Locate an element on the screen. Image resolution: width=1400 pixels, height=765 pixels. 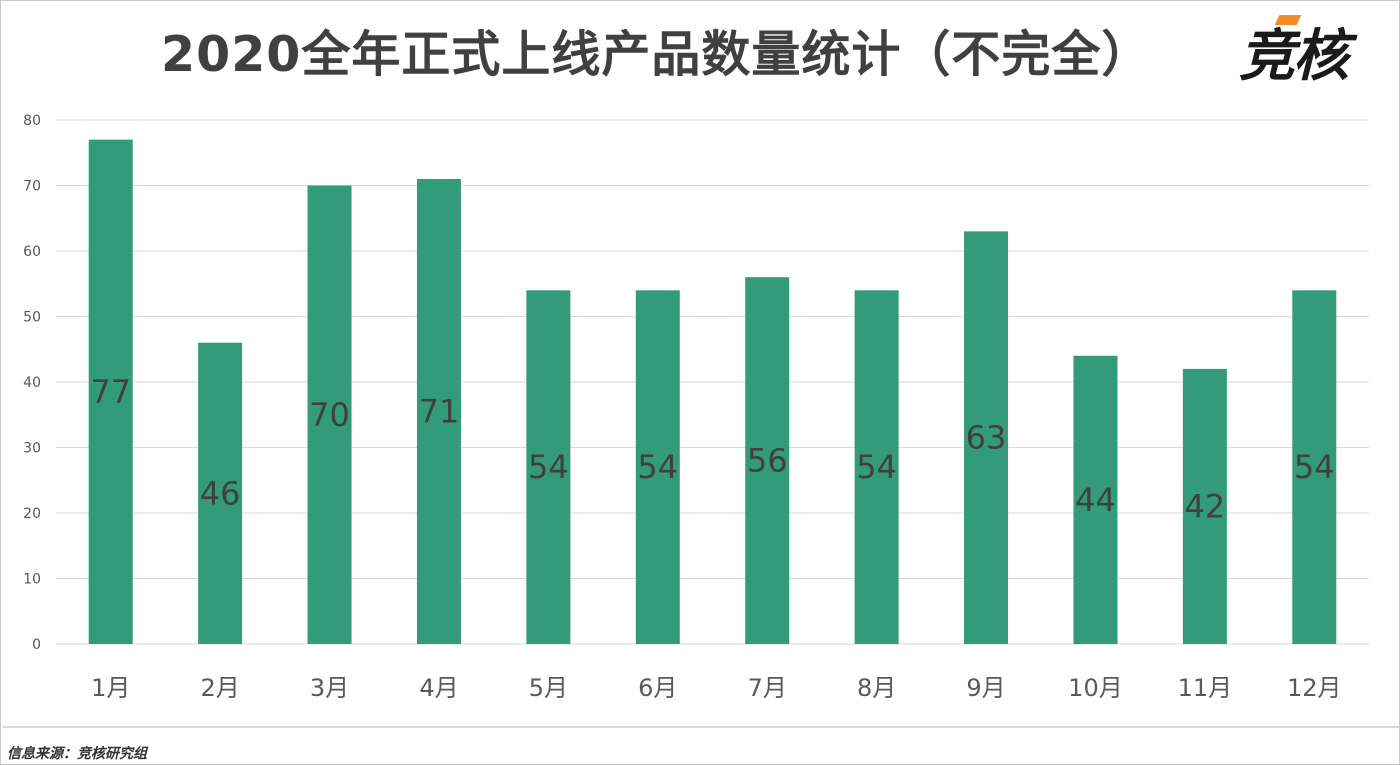
x-category-label: 1月 is located at coordinates (110, 688).